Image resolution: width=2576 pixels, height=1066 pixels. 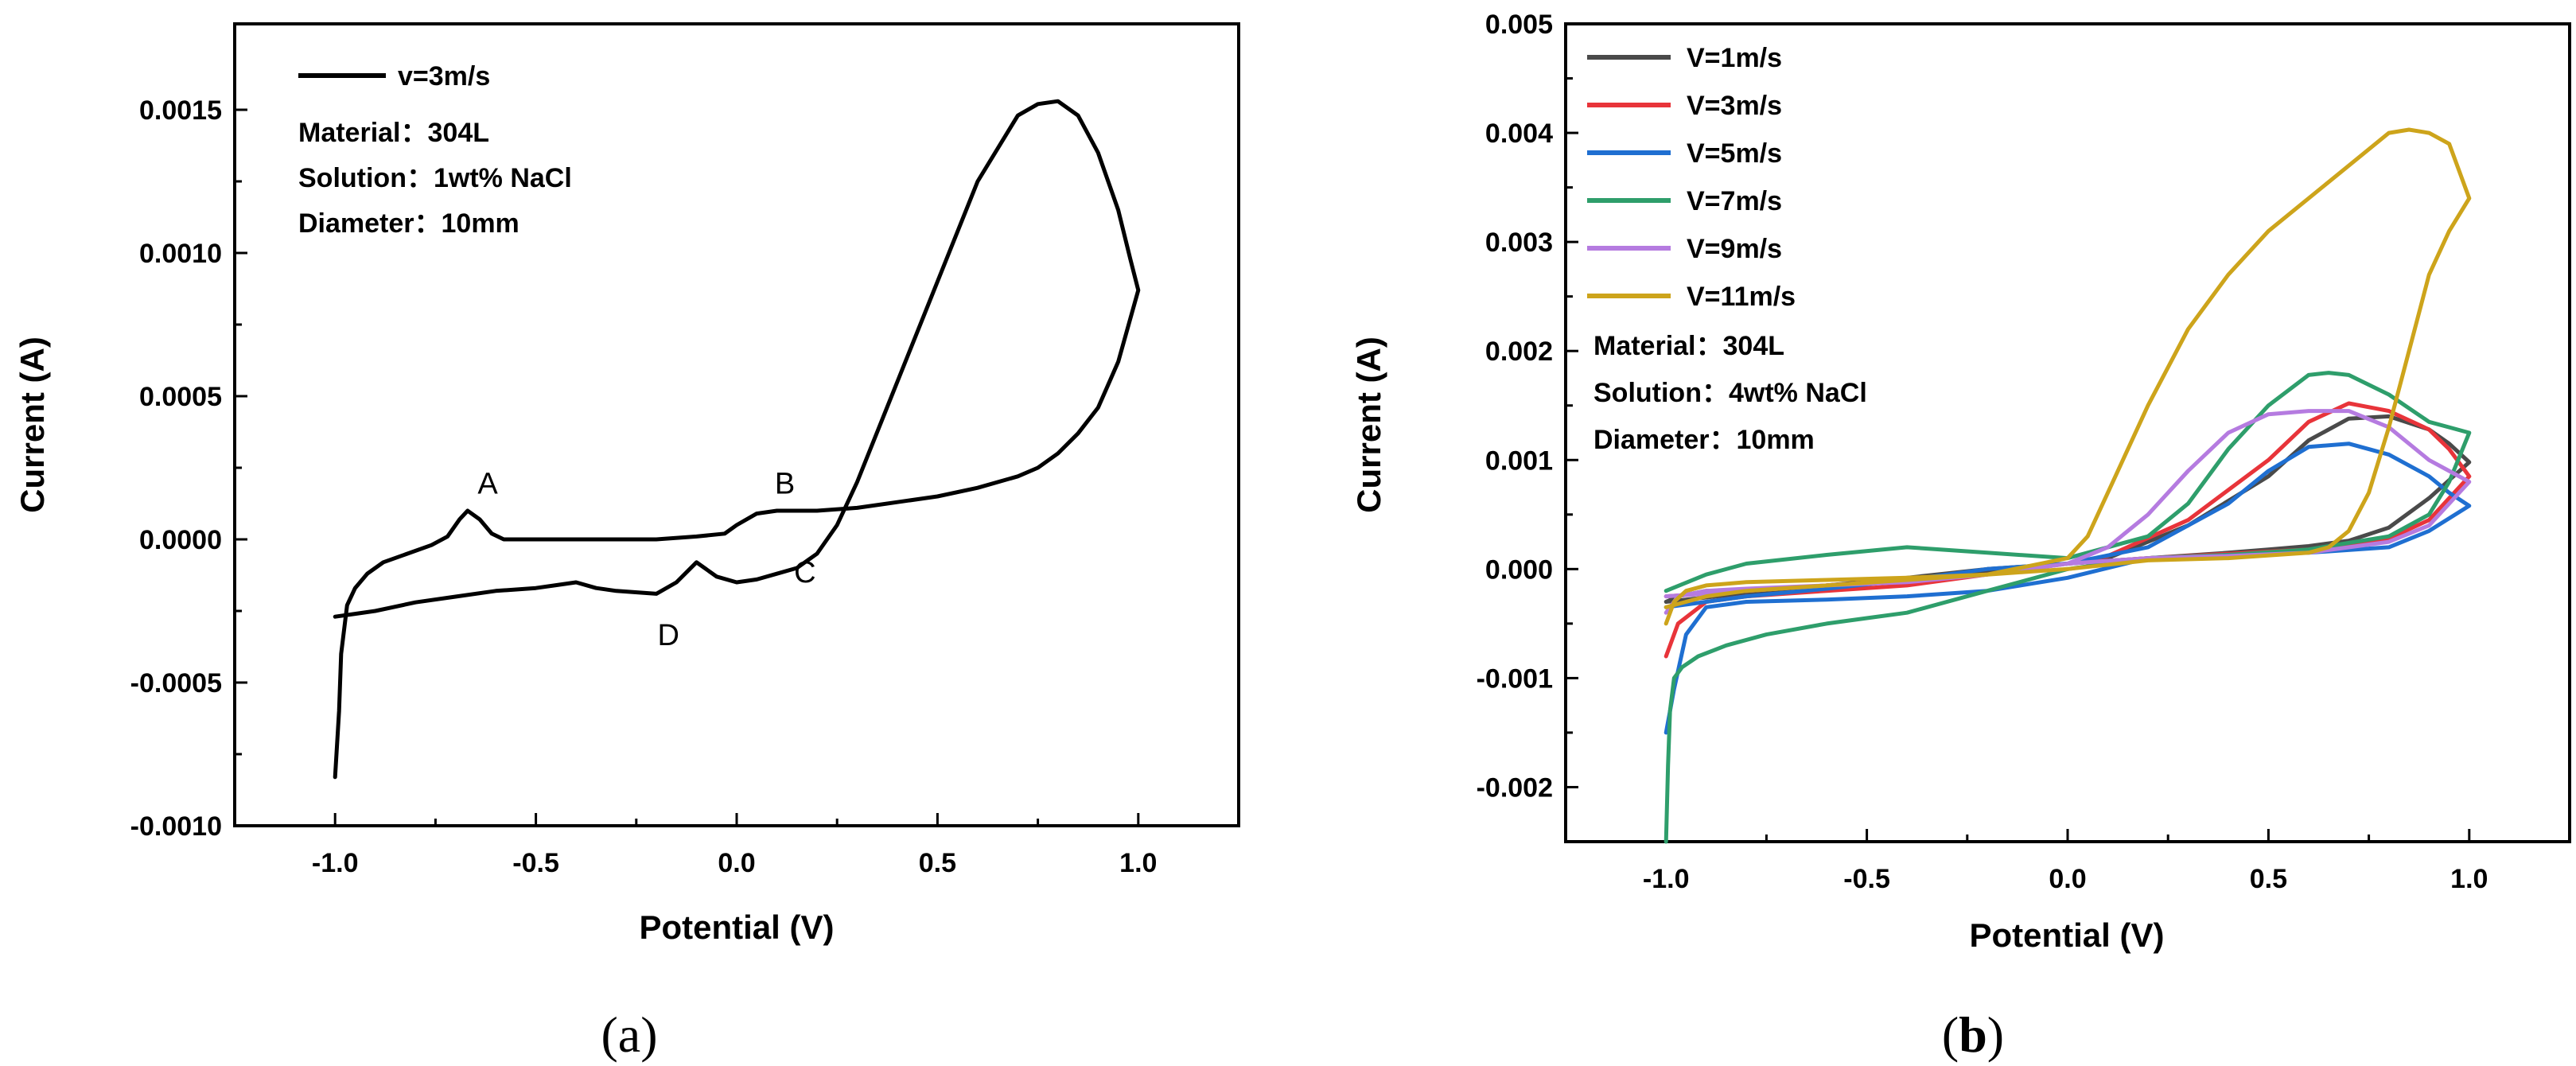 I want to click on x-axis-title-a: Potential (V), so click(x=737, y=927).